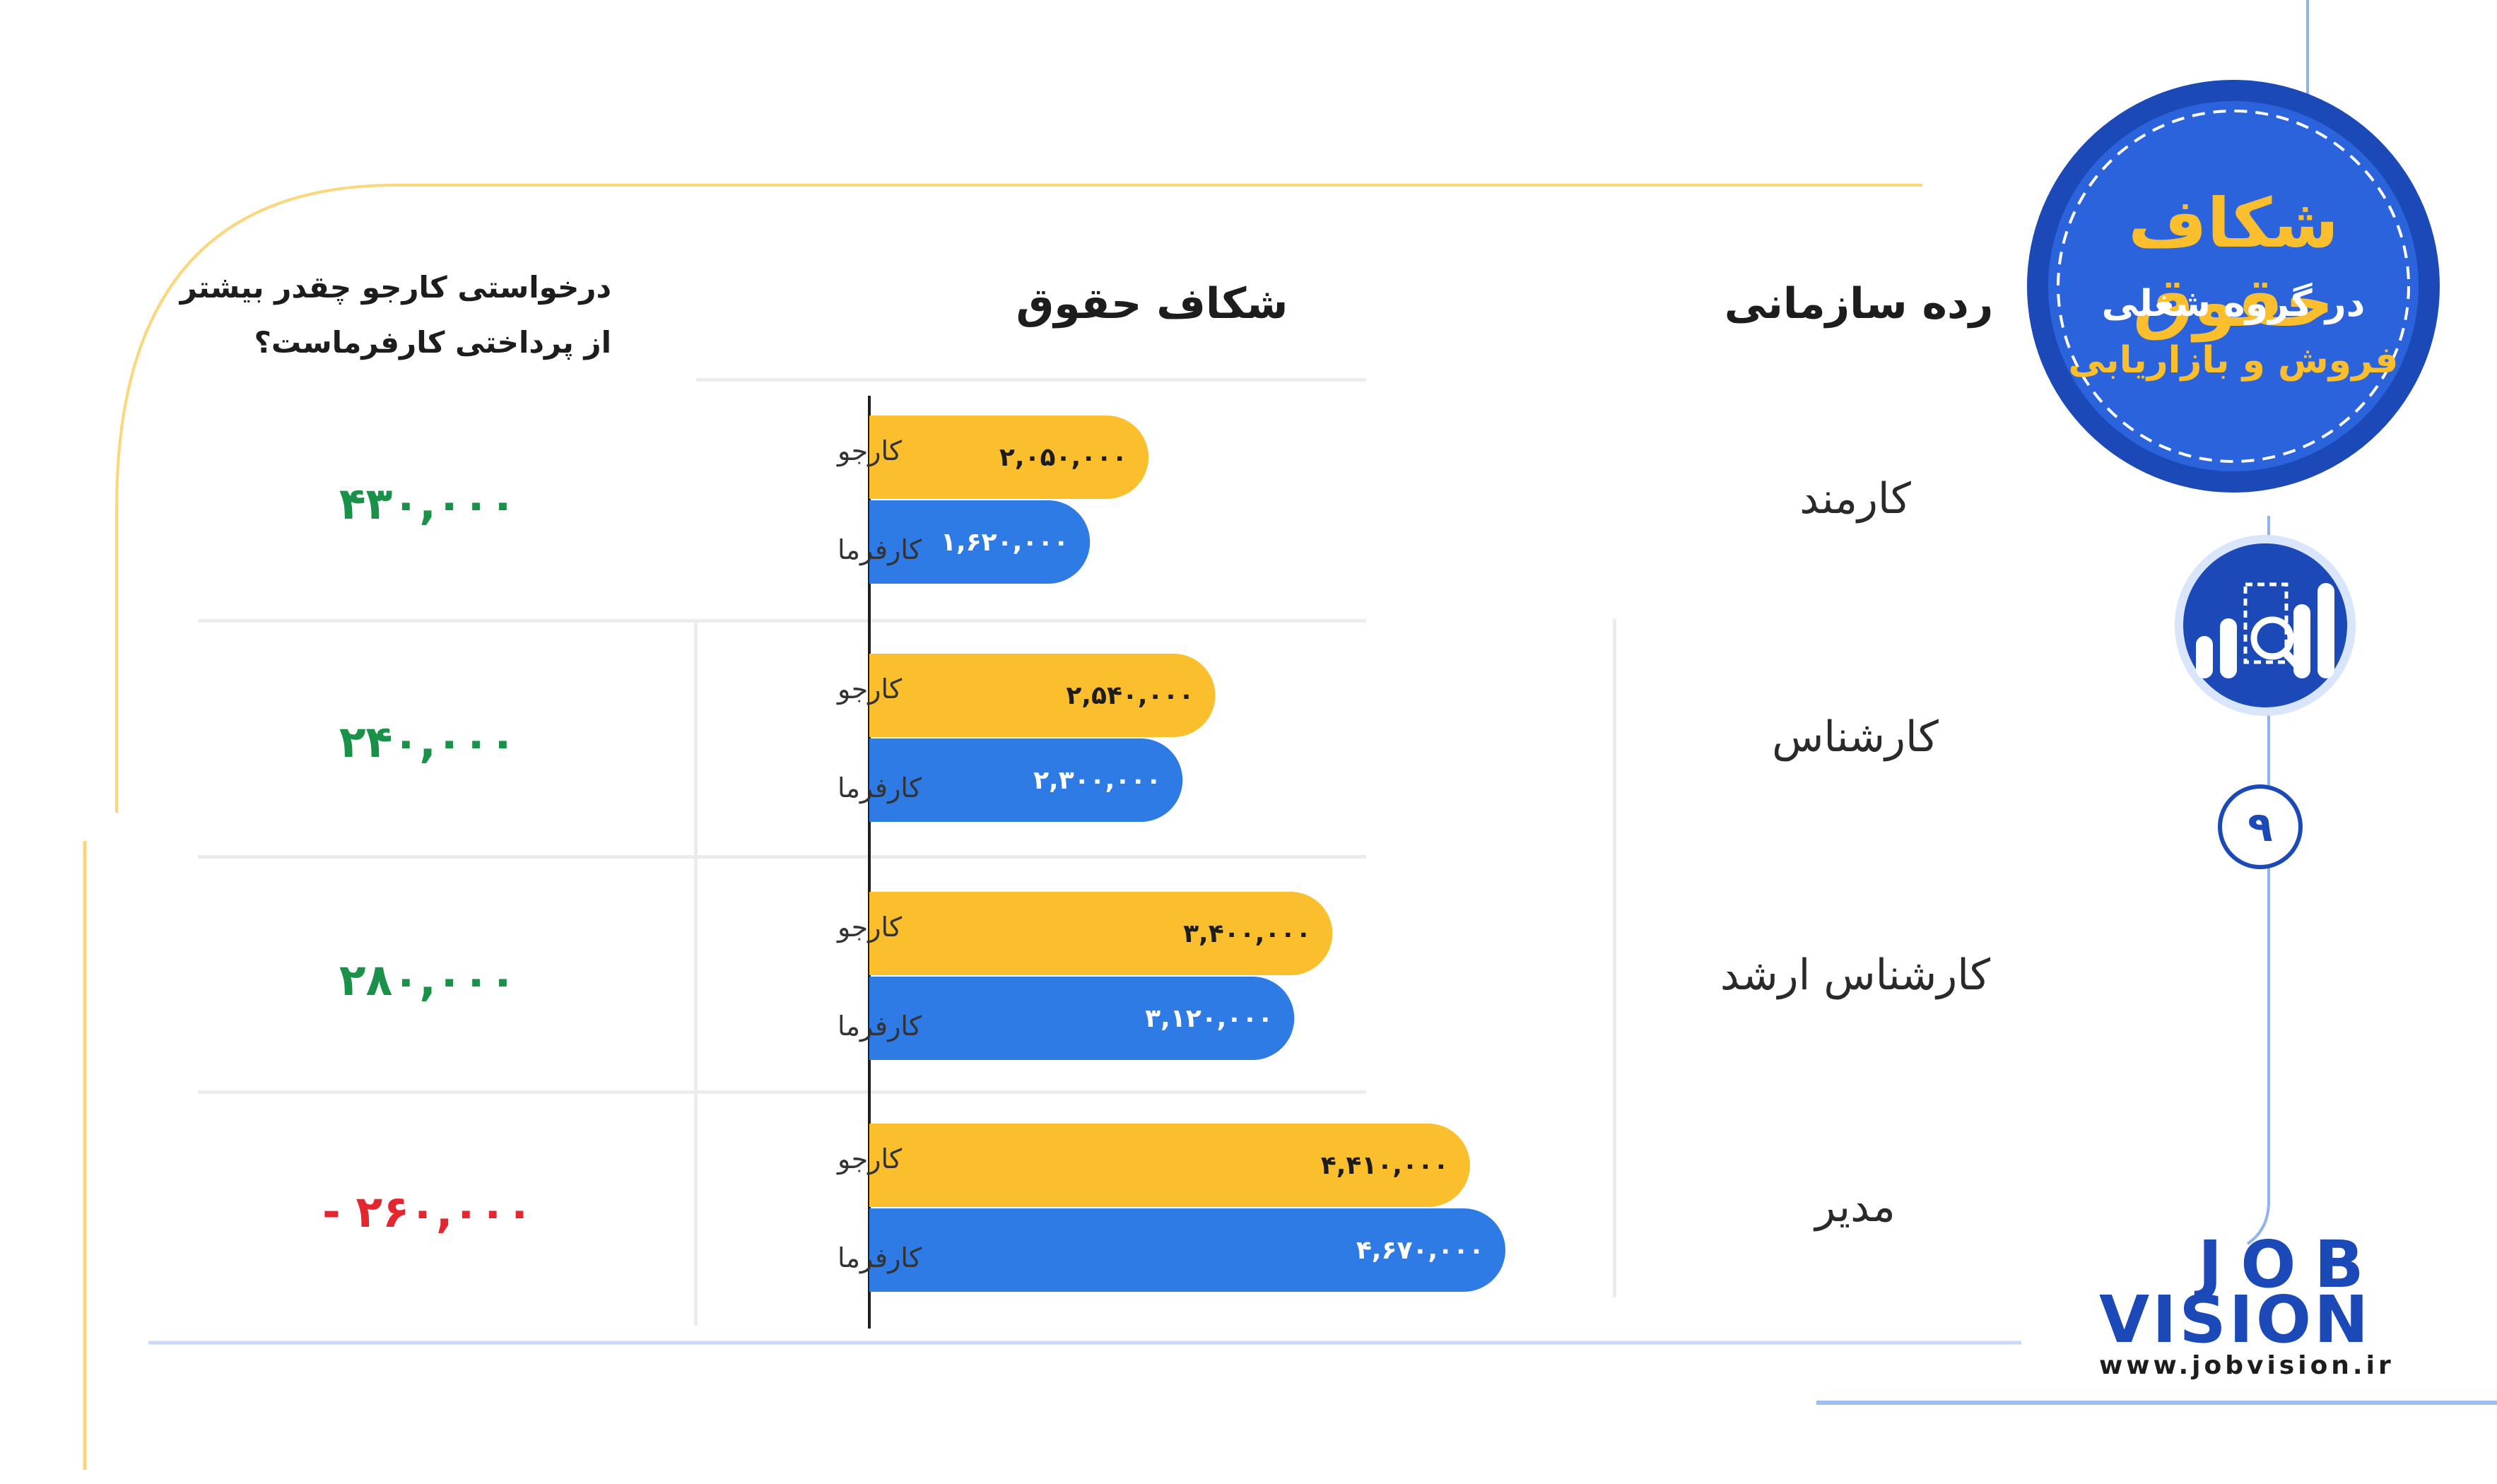 This screenshot has width=2497, height=1484. What do you see at coordinates (2247, 1365) in the screenshot?
I see `website-url: www.jobvision.ir` at bounding box center [2247, 1365].